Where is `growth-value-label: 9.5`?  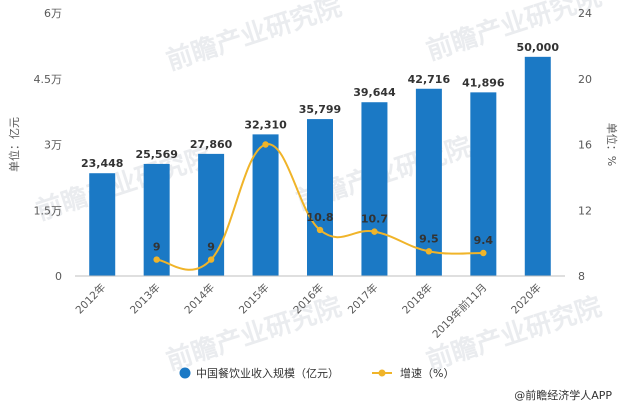
growth-value-label: 9.5 is located at coordinates (429, 238).